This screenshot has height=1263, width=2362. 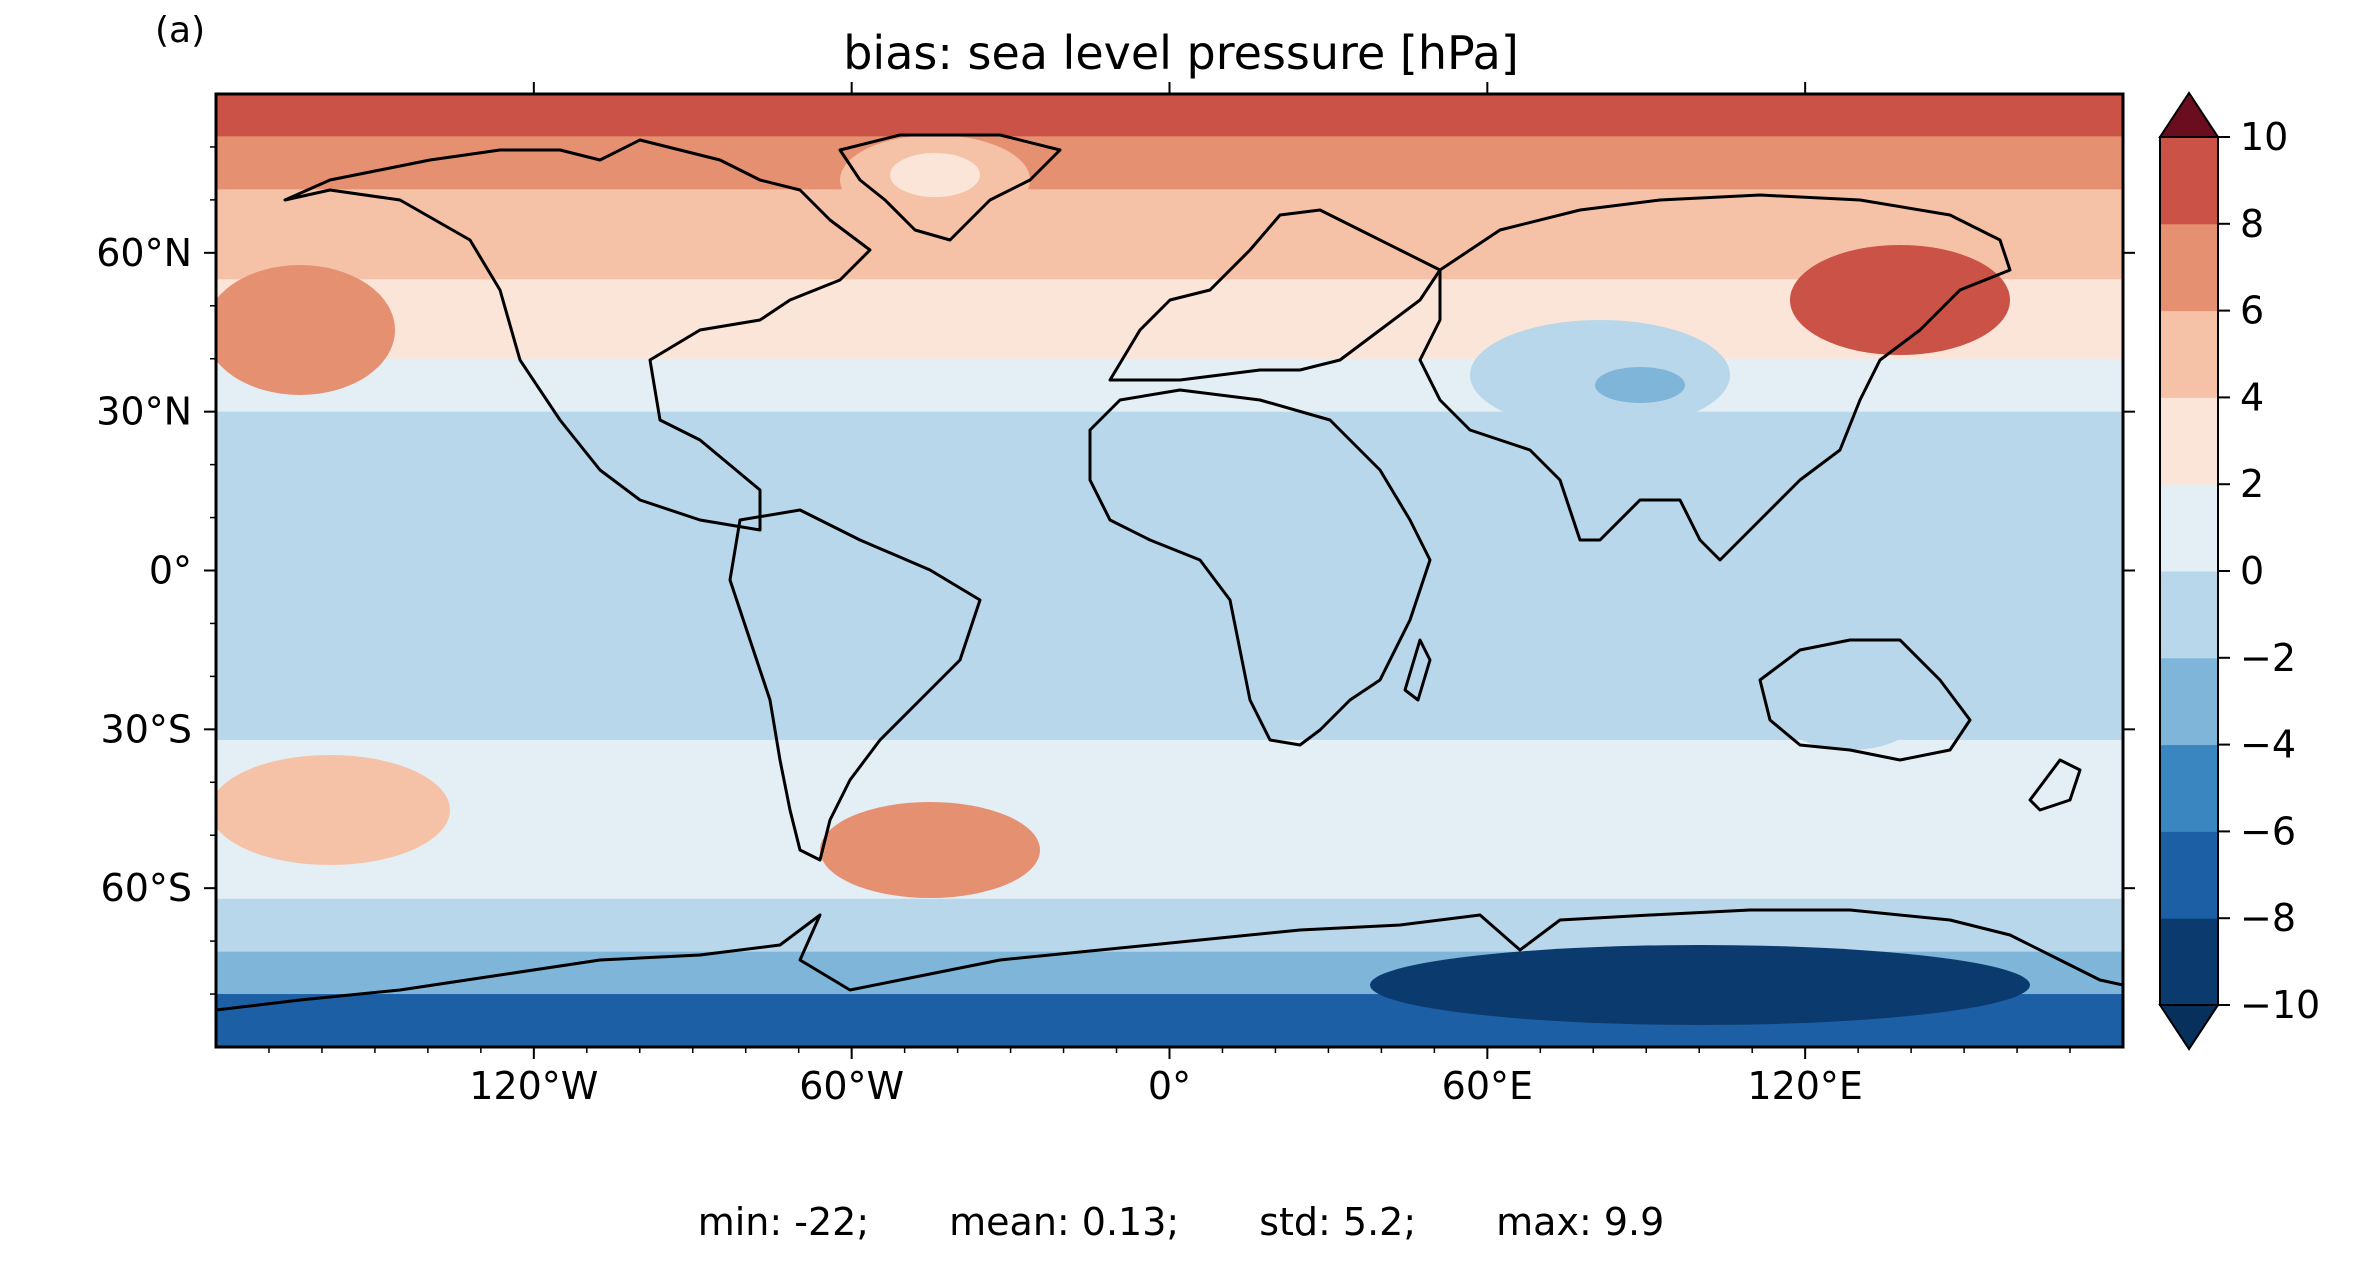 What do you see at coordinates (144, 412) in the screenshot?
I see `lat-tick-label: 30°N` at bounding box center [144, 412].